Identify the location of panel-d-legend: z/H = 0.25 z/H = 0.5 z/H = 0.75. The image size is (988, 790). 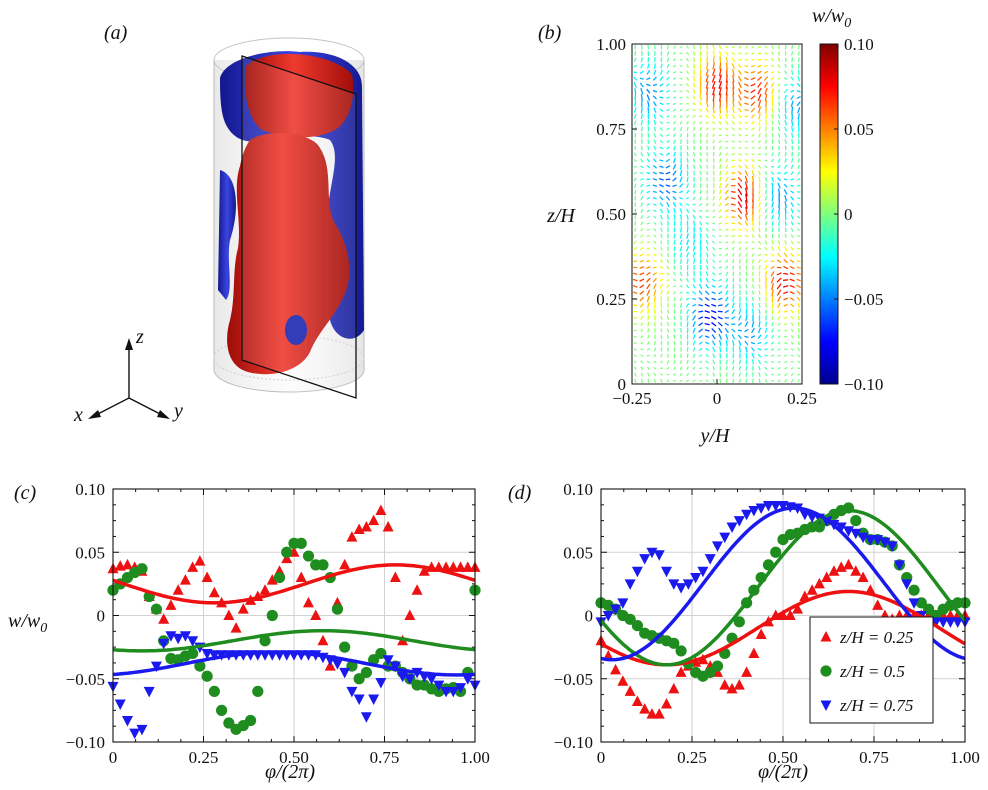
(871, 670).